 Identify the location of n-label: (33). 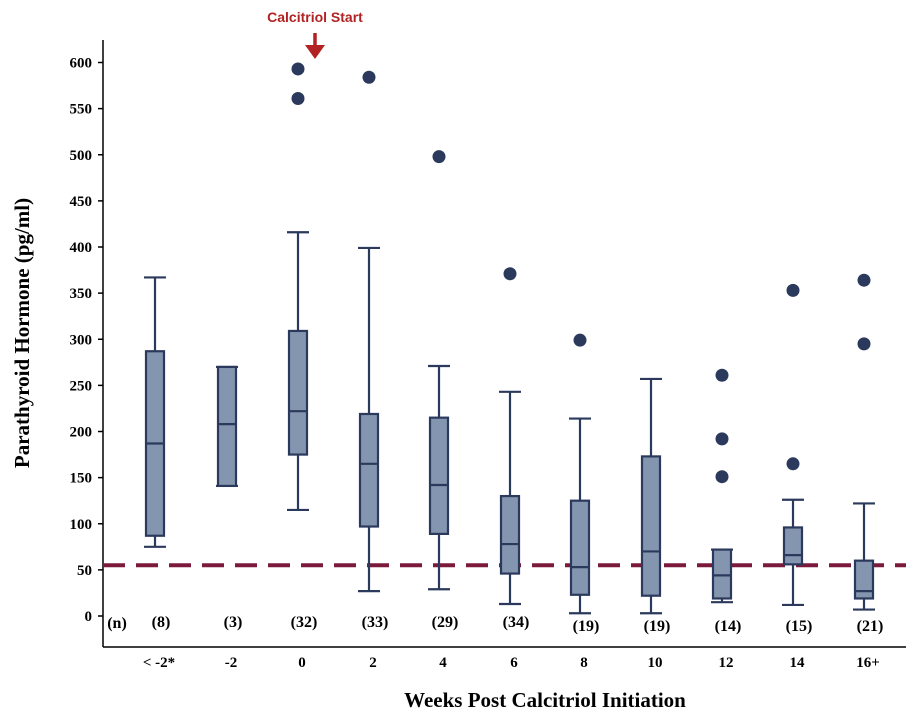
(375, 622).